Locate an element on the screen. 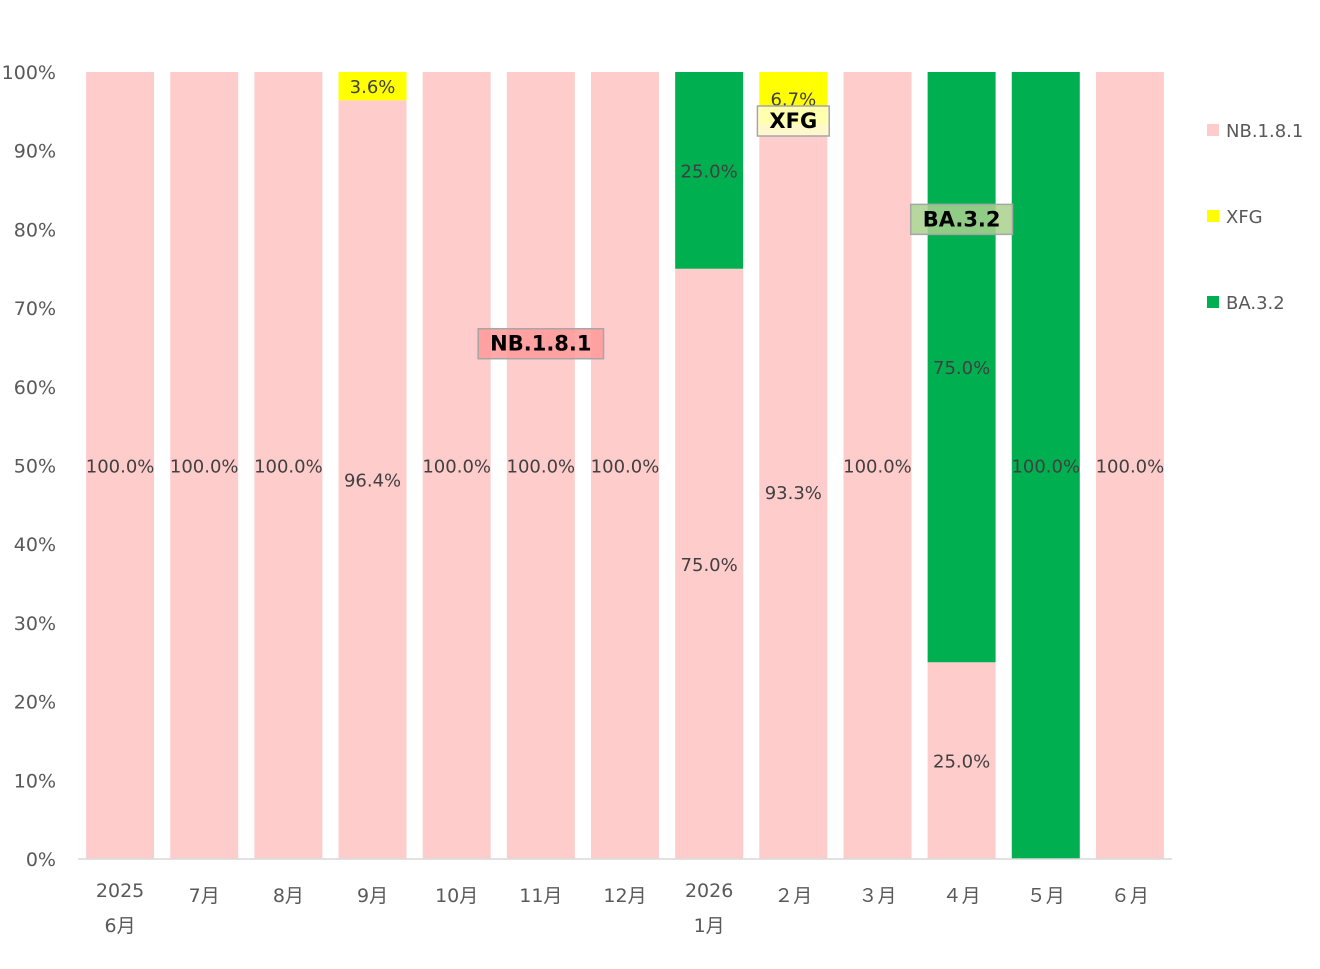 This screenshot has width=1320, height=969. data-label: 96.4% is located at coordinates (372, 481).